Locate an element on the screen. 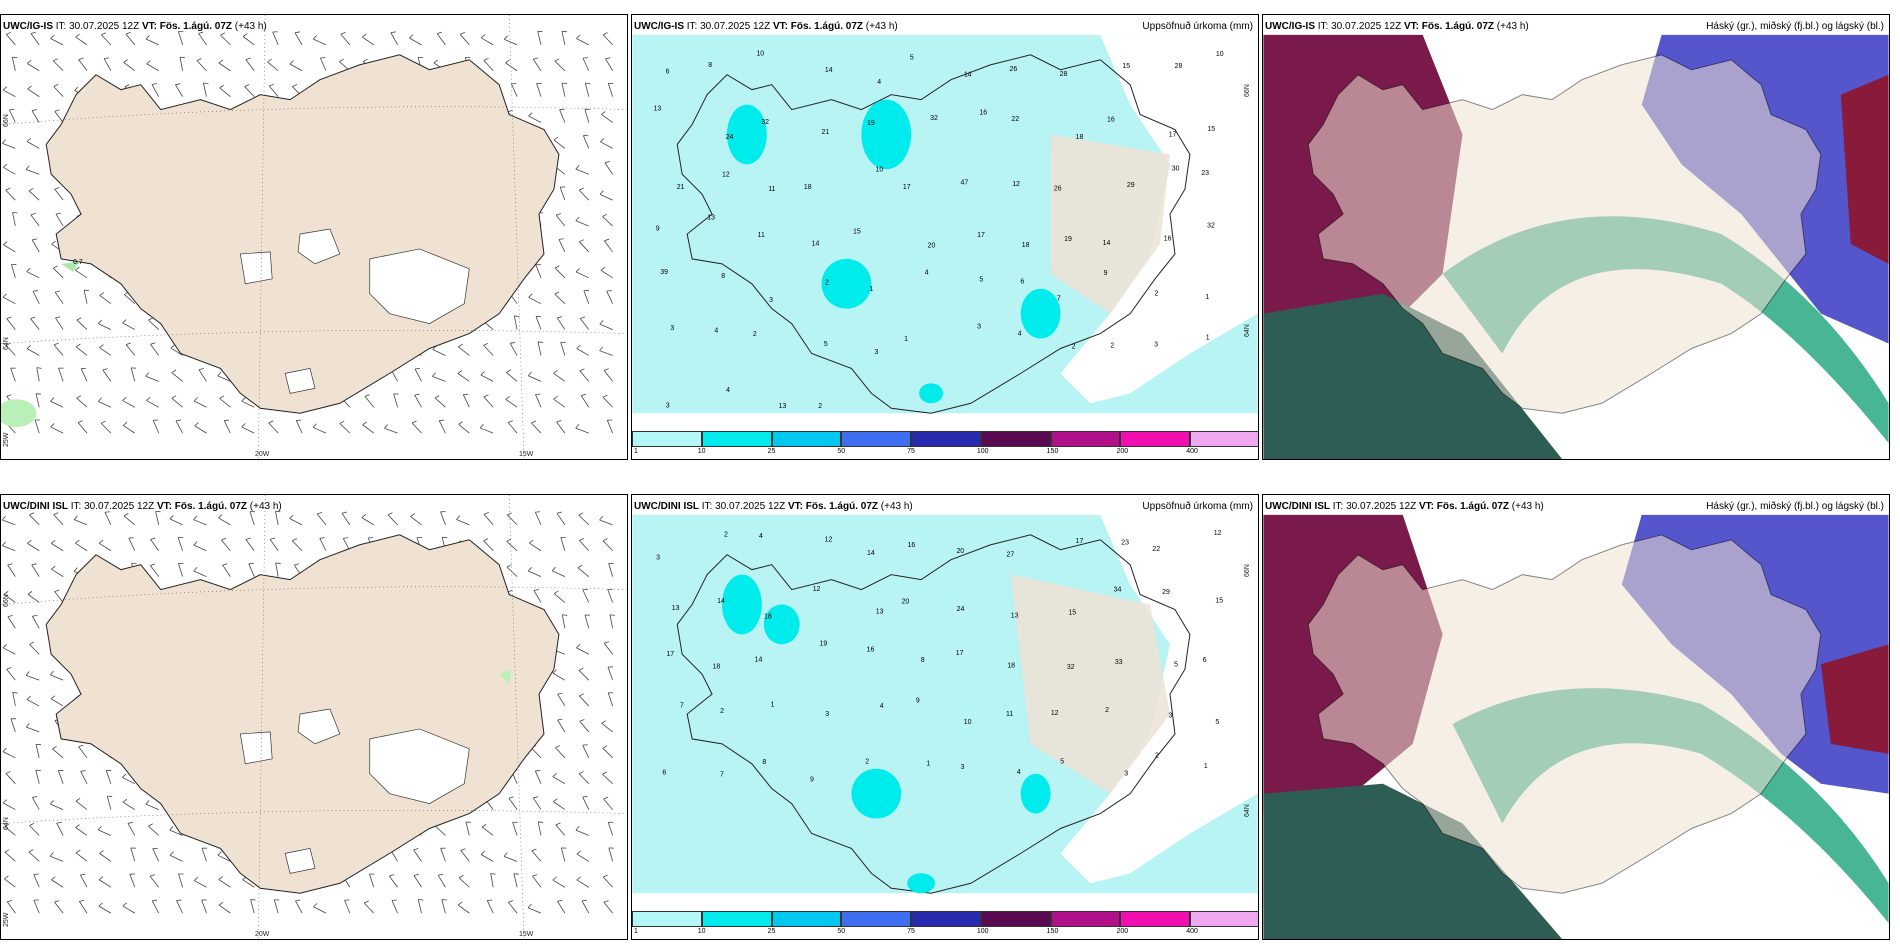  lat-label: 25W is located at coordinates (6, 439).